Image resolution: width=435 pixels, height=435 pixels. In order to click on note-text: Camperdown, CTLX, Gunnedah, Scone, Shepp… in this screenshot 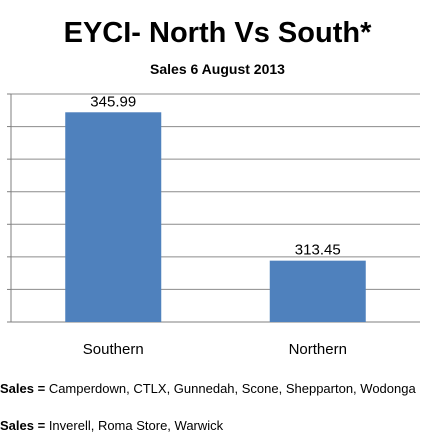, I will do `click(232, 388)`.